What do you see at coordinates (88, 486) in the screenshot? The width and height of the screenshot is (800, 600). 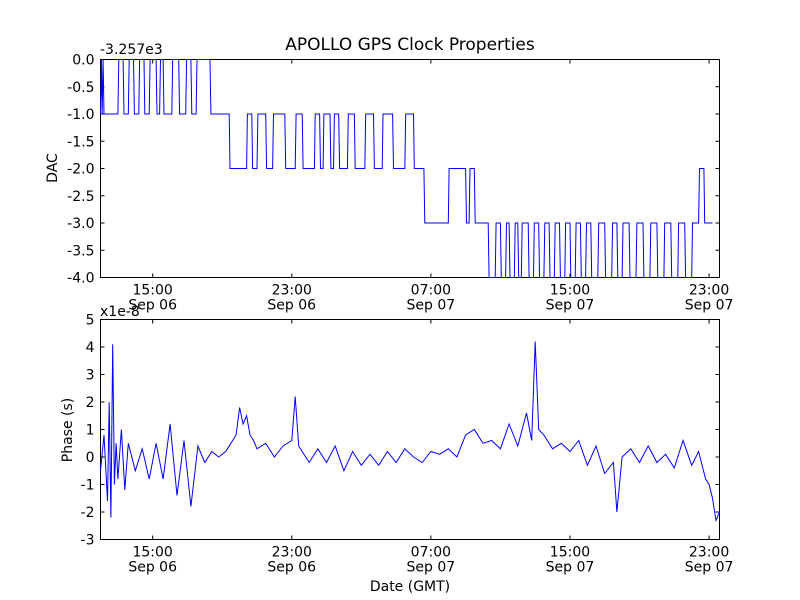 I see `phase-y-tick-label: -1` at bounding box center [88, 486].